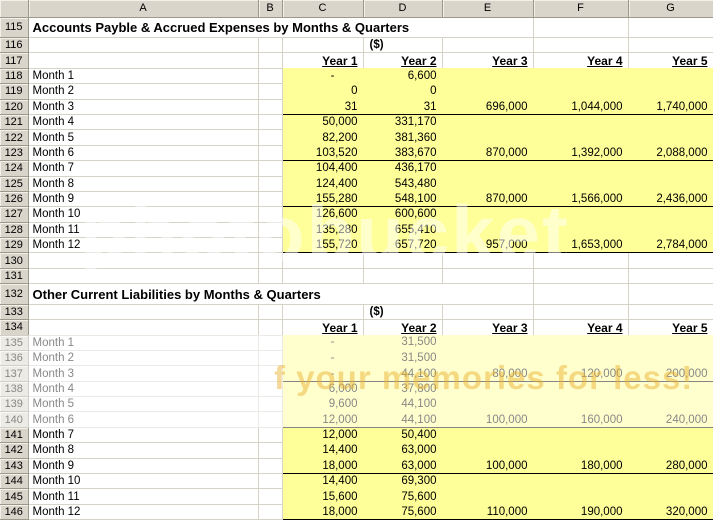 This screenshot has width=713, height=522. What do you see at coordinates (143, 389) in the screenshot?
I see `cell-A138: Month 4` at bounding box center [143, 389].